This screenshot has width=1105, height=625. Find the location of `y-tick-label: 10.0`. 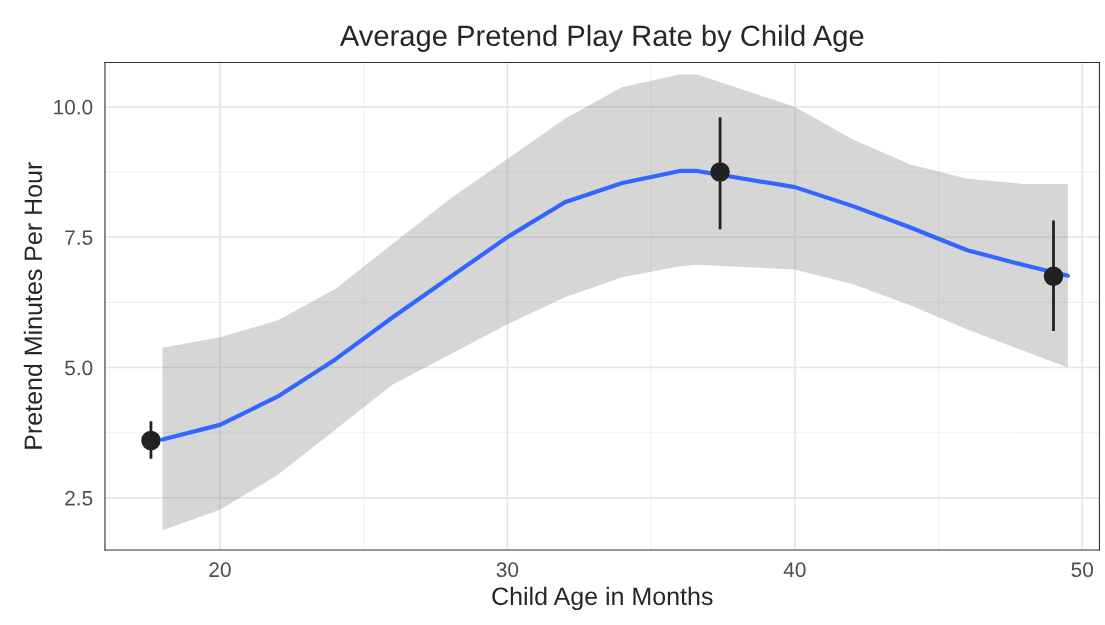

y-tick-label: 10.0 is located at coordinates (73, 107).